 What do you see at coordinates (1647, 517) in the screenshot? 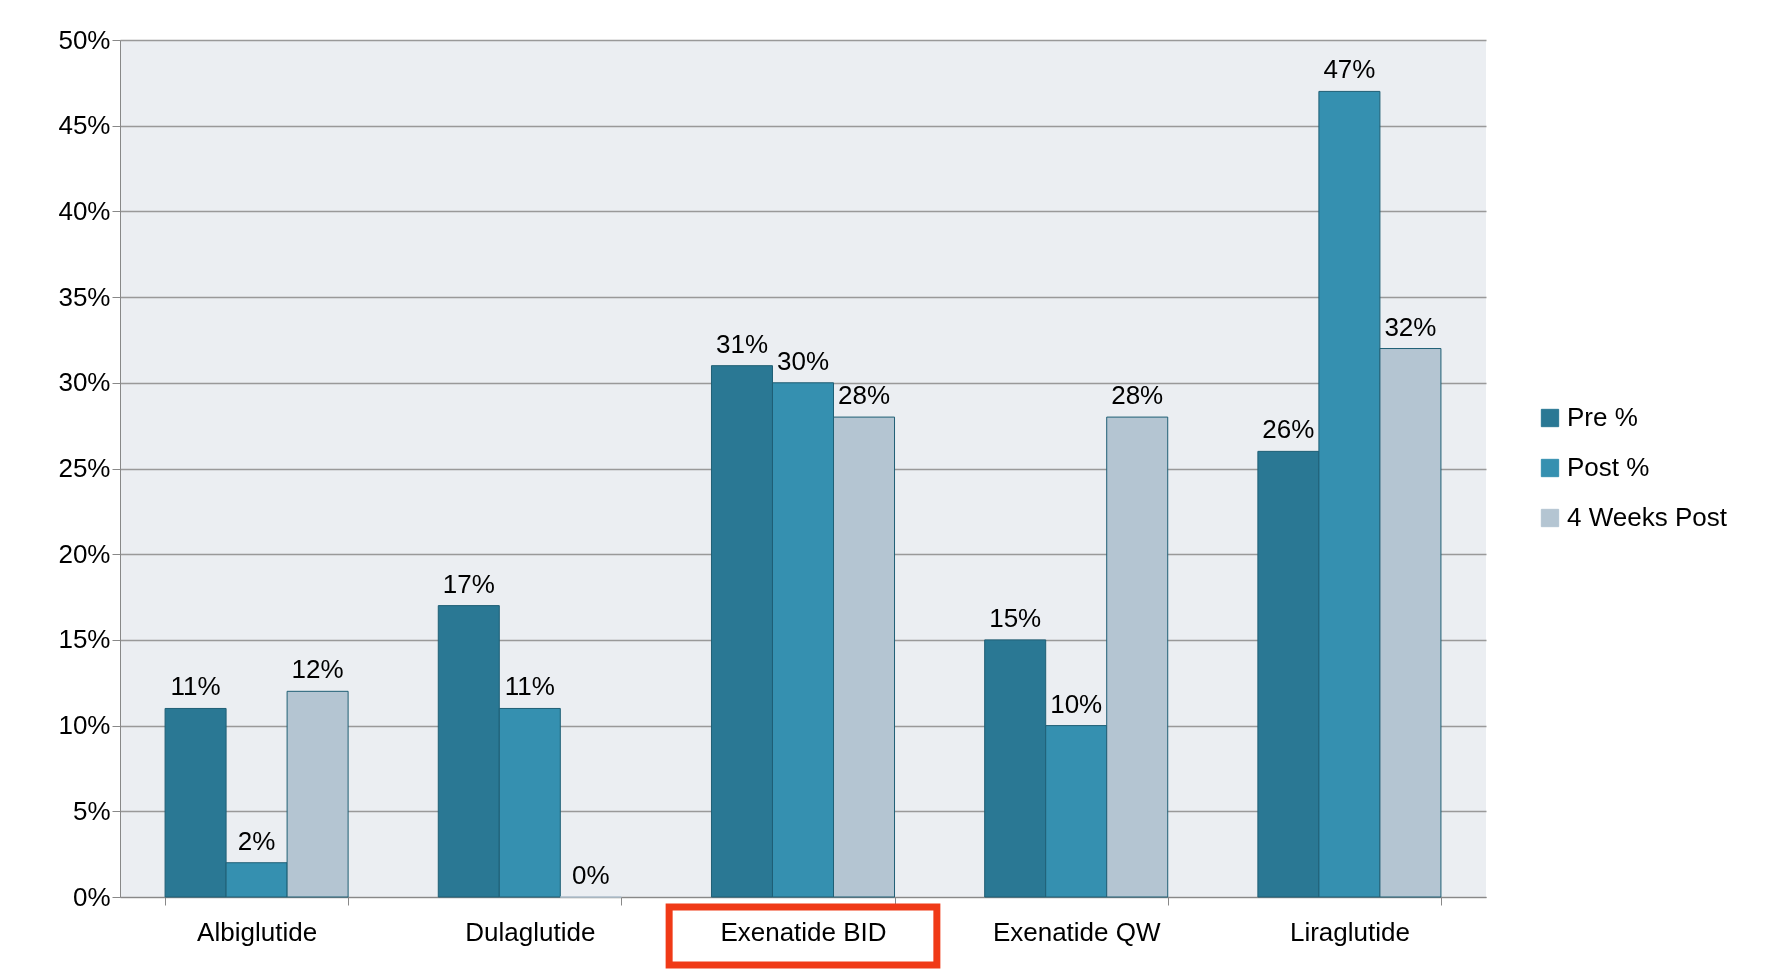
I see `legend-label: 4 Weeks Post` at bounding box center [1647, 517].